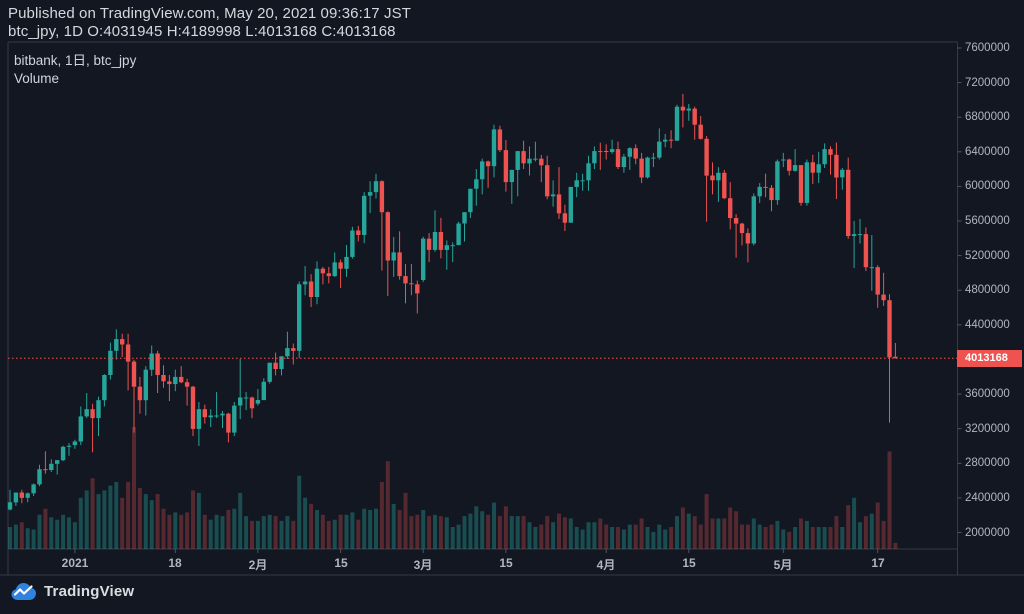 The image size is (1024, 614). I want to click on price-axis-label: 4800000, so click(987, 290).